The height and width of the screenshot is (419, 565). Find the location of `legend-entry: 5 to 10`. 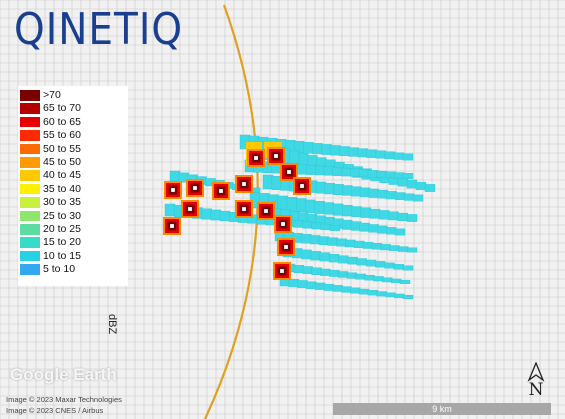

legend-entry: 5 to 10 is located at coordinates (70, 269).